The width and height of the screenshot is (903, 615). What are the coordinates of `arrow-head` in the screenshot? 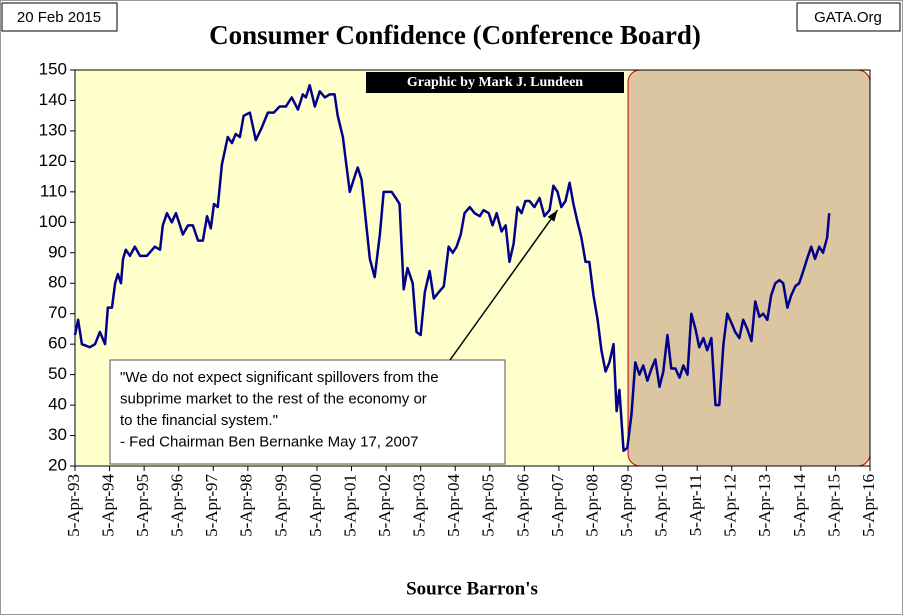 It's located at (552, 216).